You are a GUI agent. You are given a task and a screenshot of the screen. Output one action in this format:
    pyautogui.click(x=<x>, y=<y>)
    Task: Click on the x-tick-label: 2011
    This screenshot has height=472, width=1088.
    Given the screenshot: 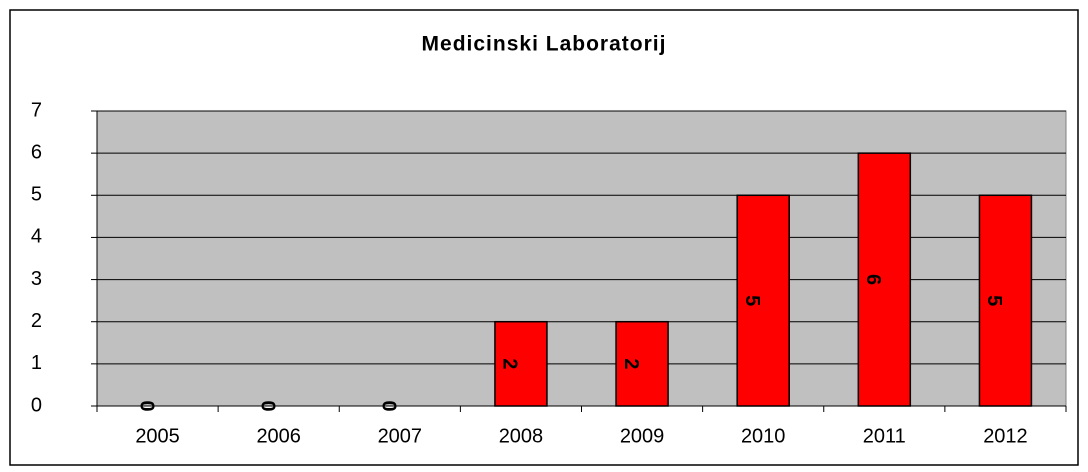 What is the action you would take?
    pyautogui.click(x=884, y=436)
    